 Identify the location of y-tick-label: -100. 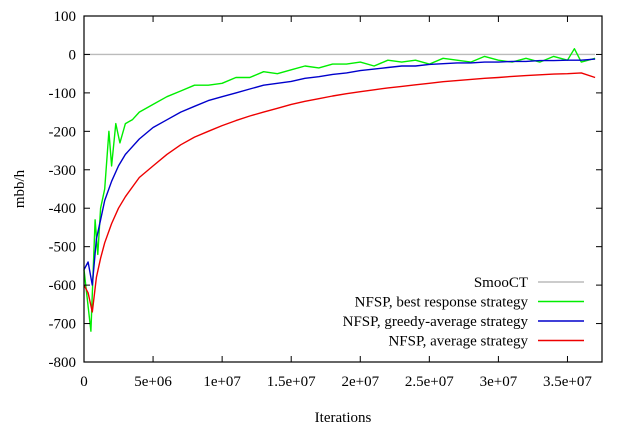
(63, 94).